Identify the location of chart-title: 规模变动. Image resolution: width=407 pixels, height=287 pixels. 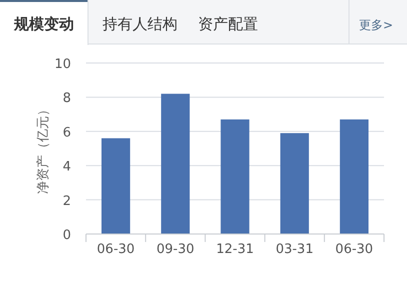
(43, 24).